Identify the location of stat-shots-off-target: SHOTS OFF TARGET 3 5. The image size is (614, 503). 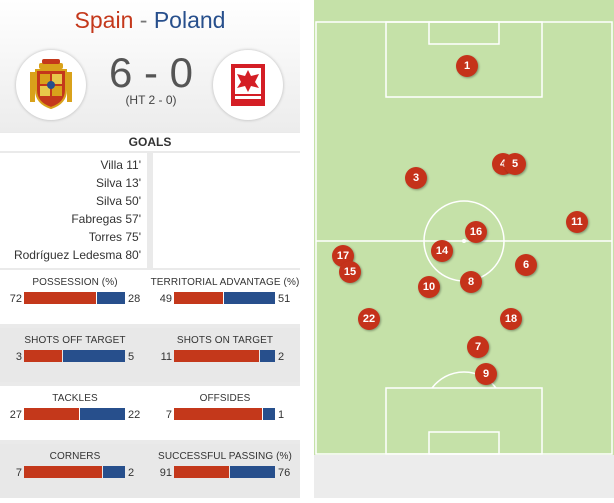
(75, 355).